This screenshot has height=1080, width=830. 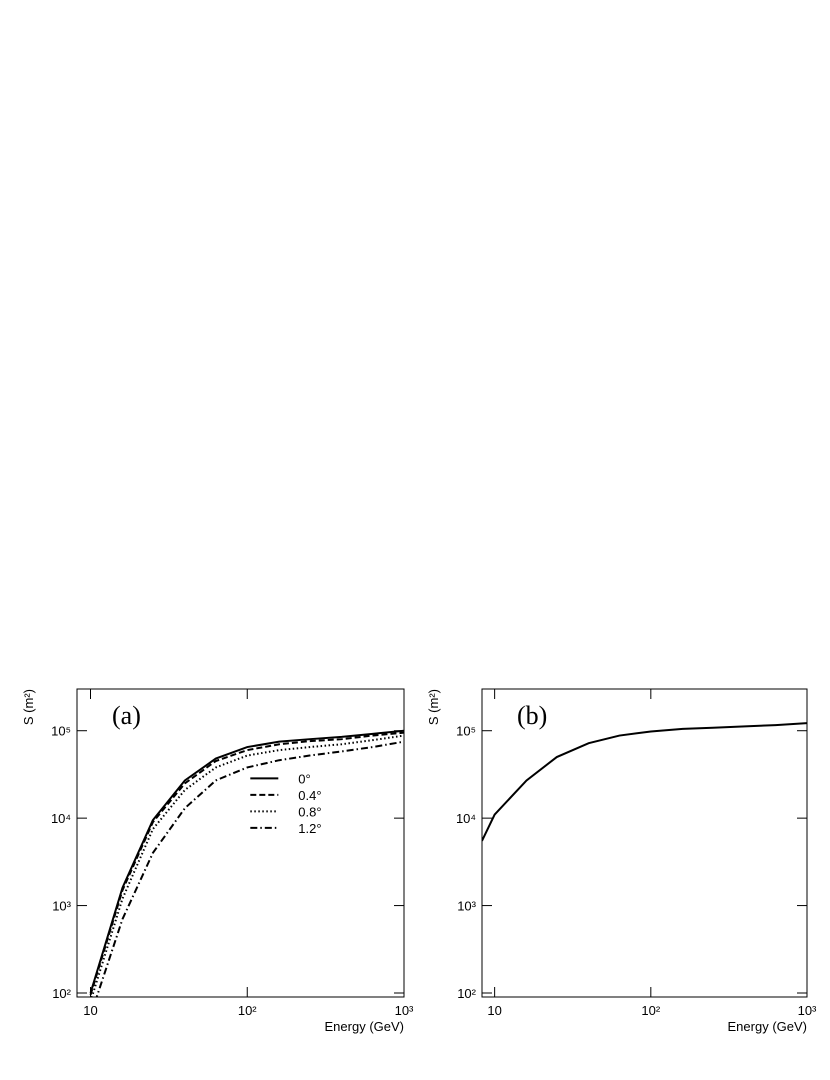 I want to click on legend-label: 0°, so click(x=304, y=778).